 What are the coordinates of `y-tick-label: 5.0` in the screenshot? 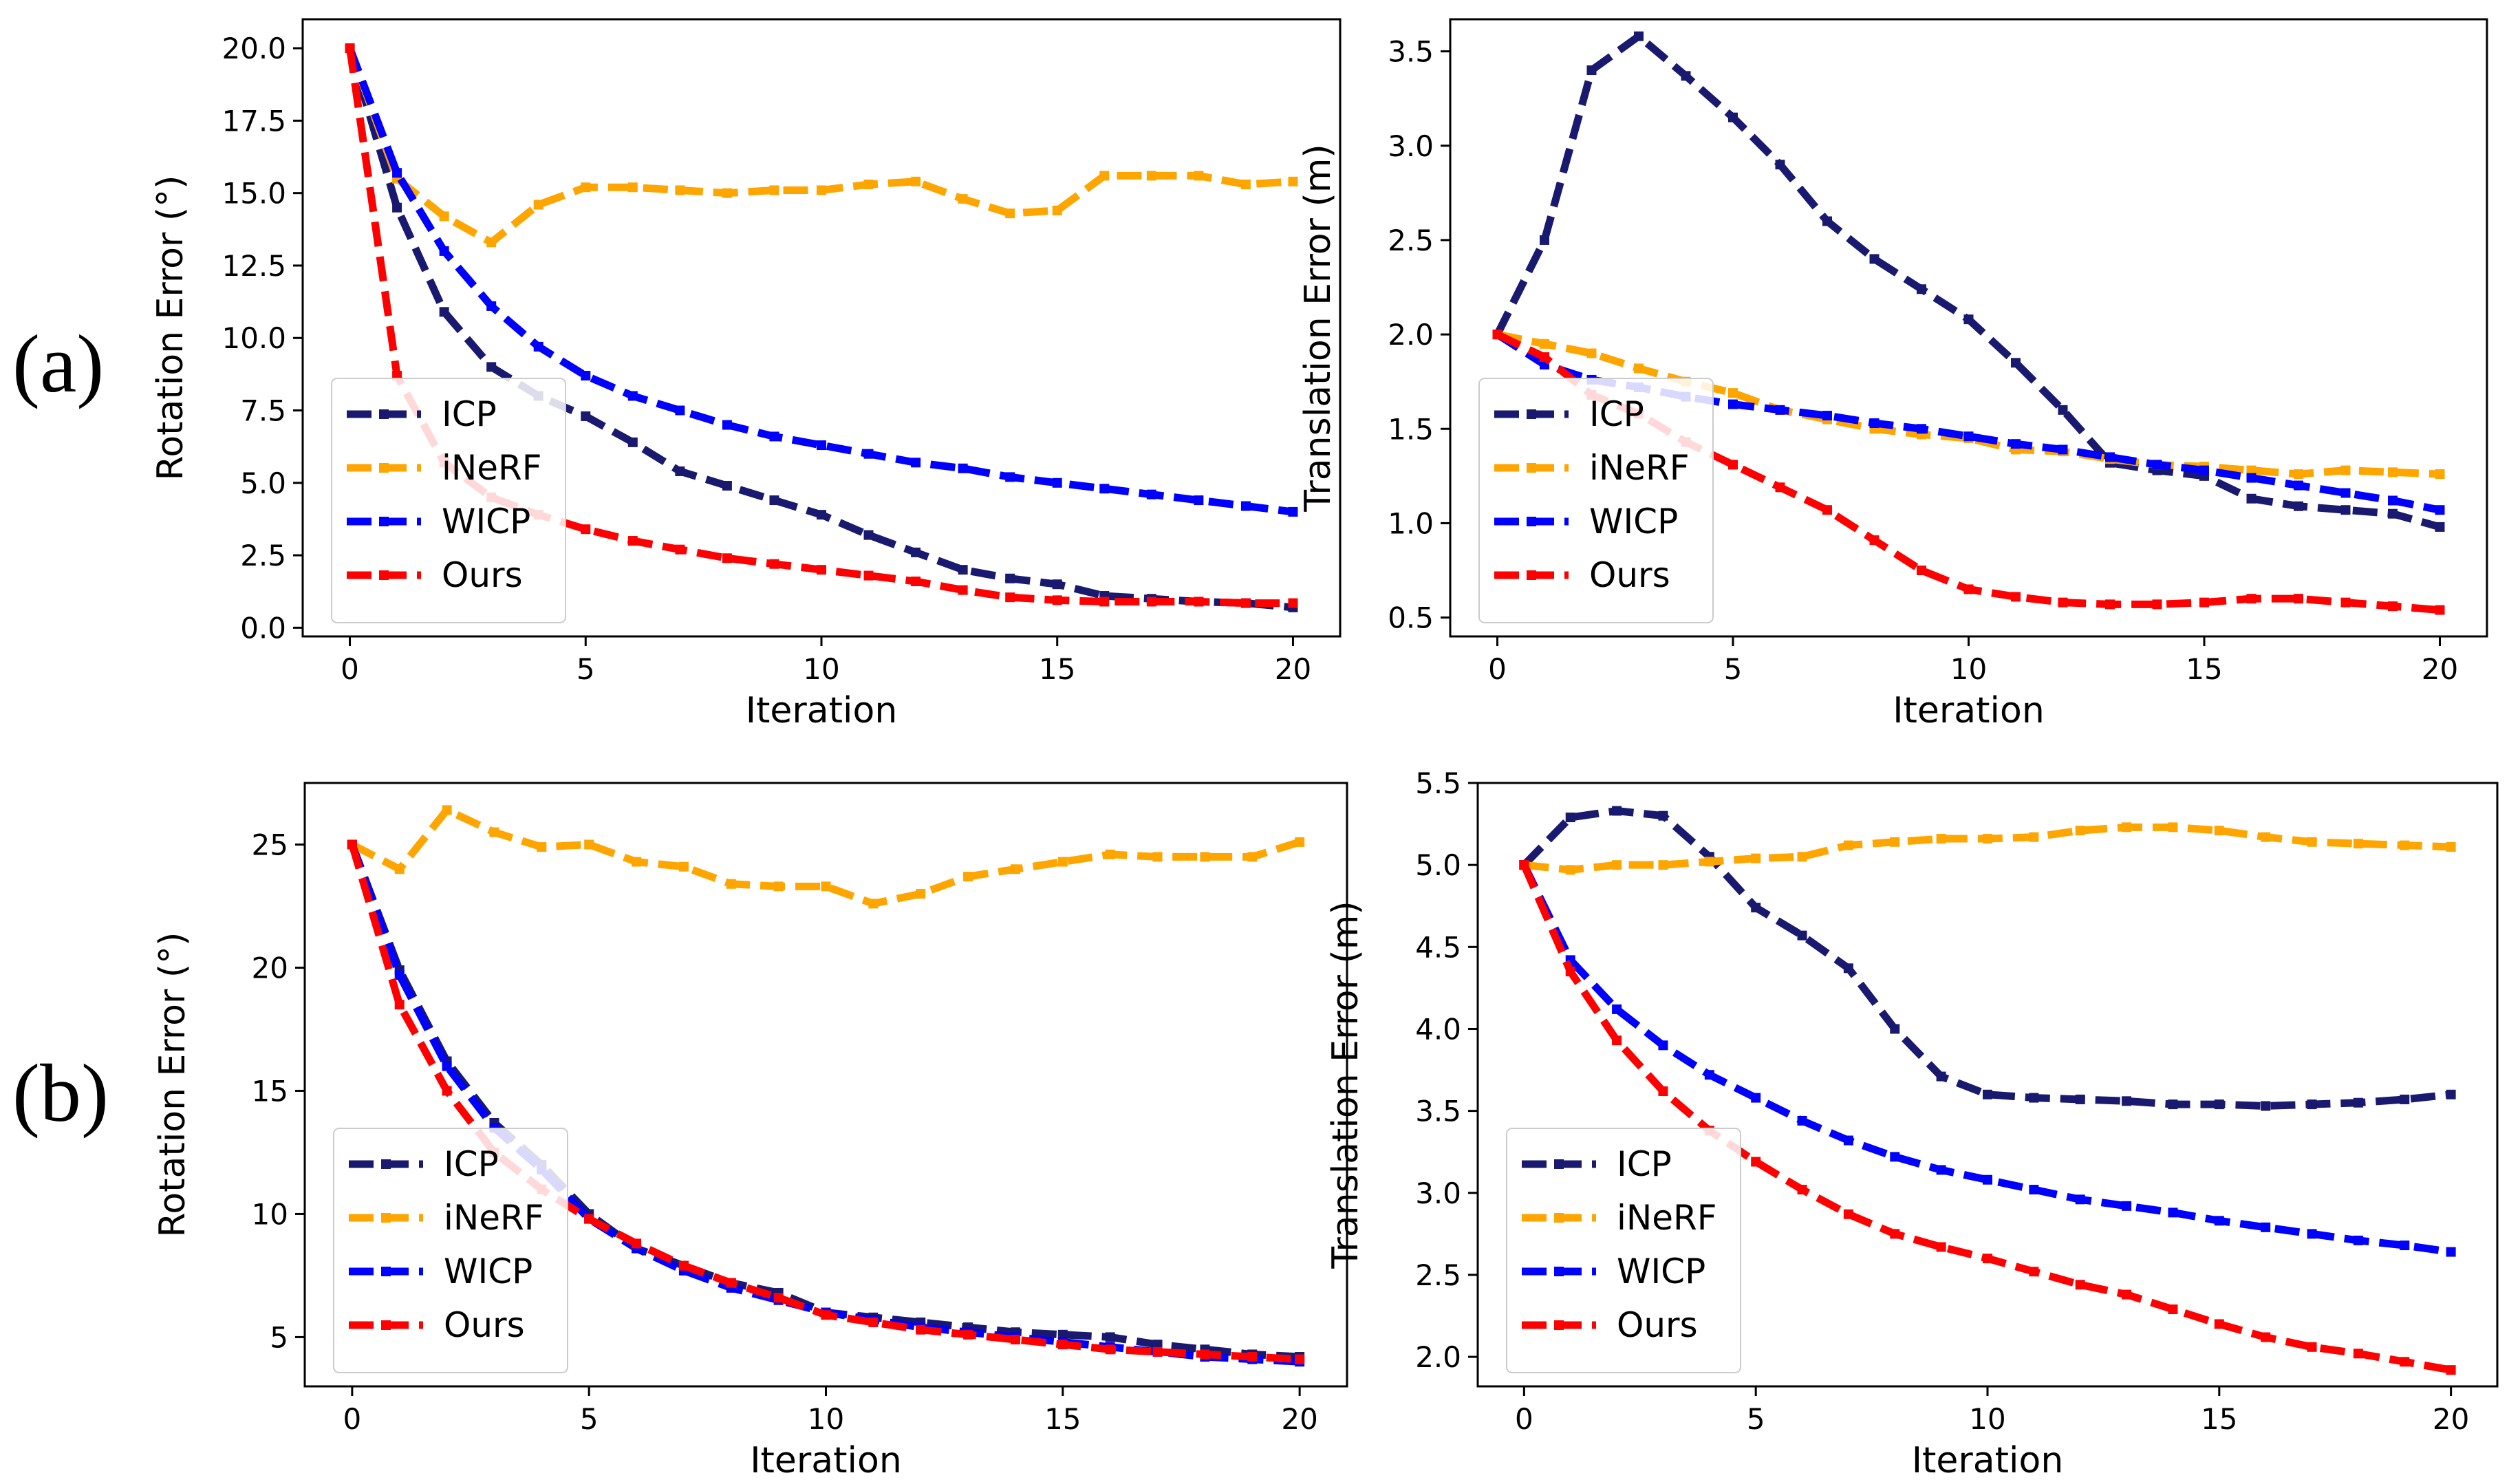 It's located at (1438, 865).